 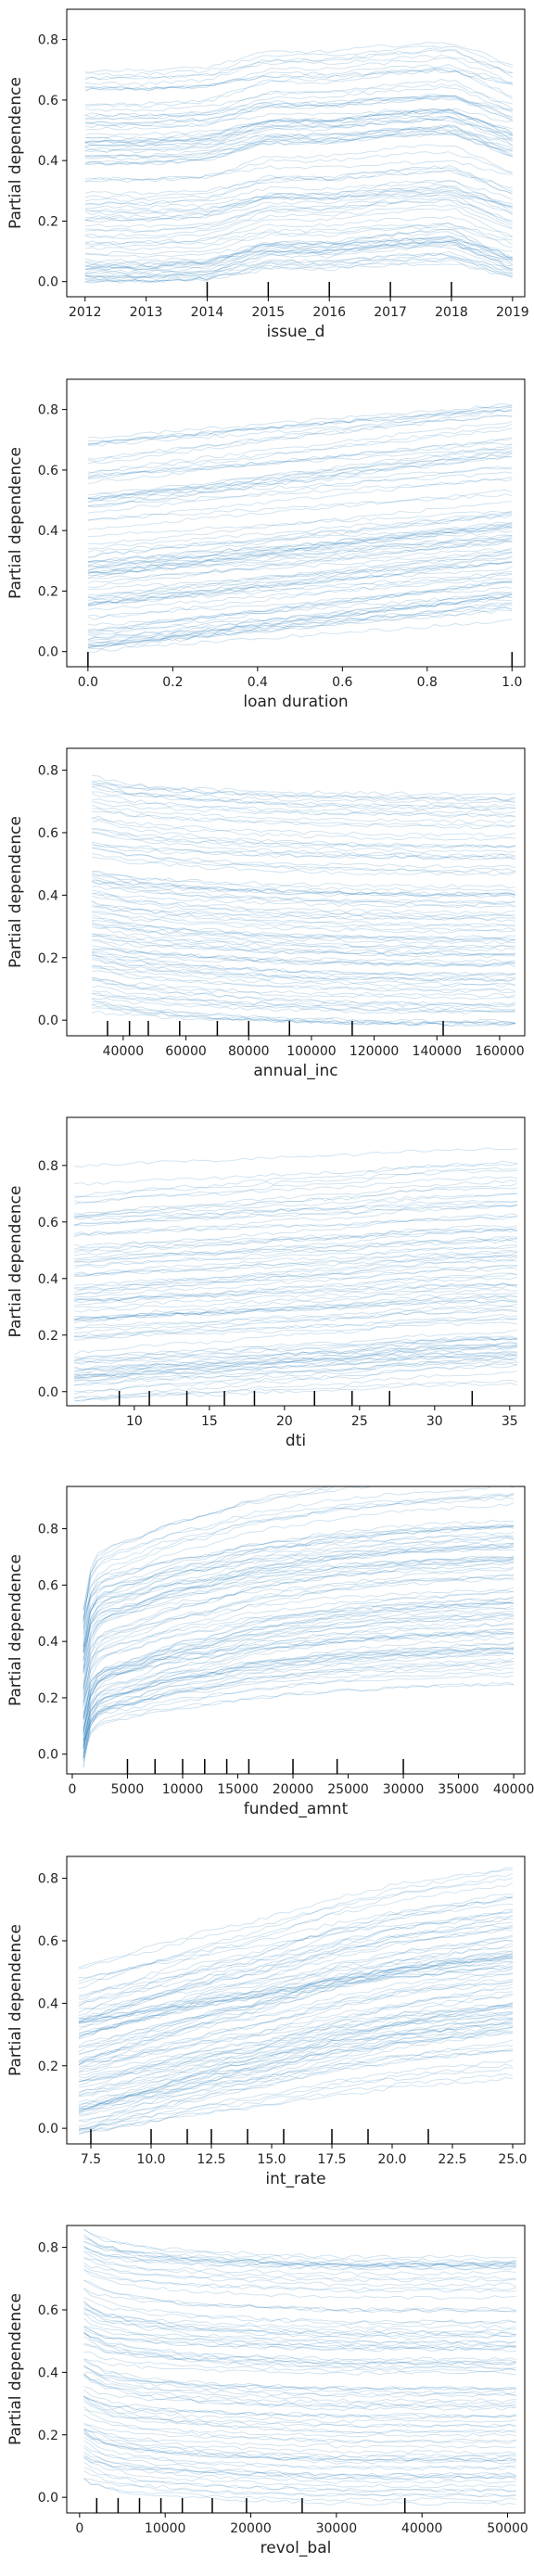 I want to click on plot-frame, so click(x=296, y=2369).